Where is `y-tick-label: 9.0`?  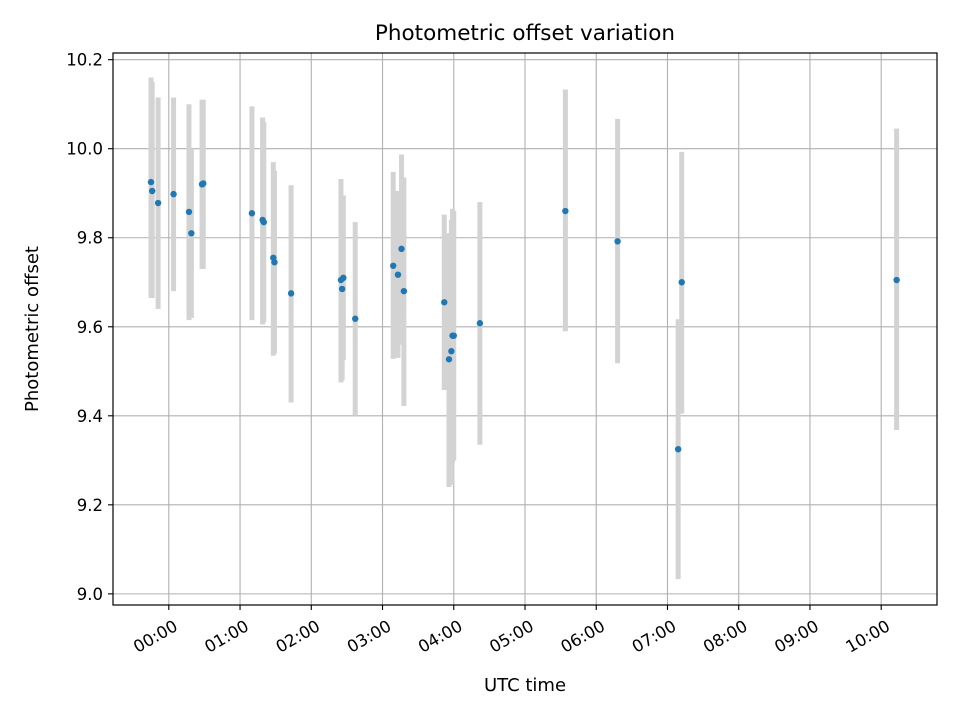 y-tick-label: 9.0 is located at coordinates (90, 594).